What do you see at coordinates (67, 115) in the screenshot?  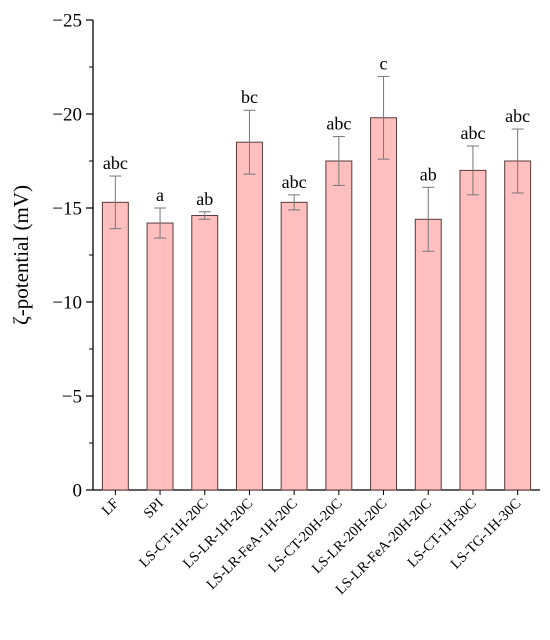 I see `y-tick-label: −20` at bounding box center [67, 115].